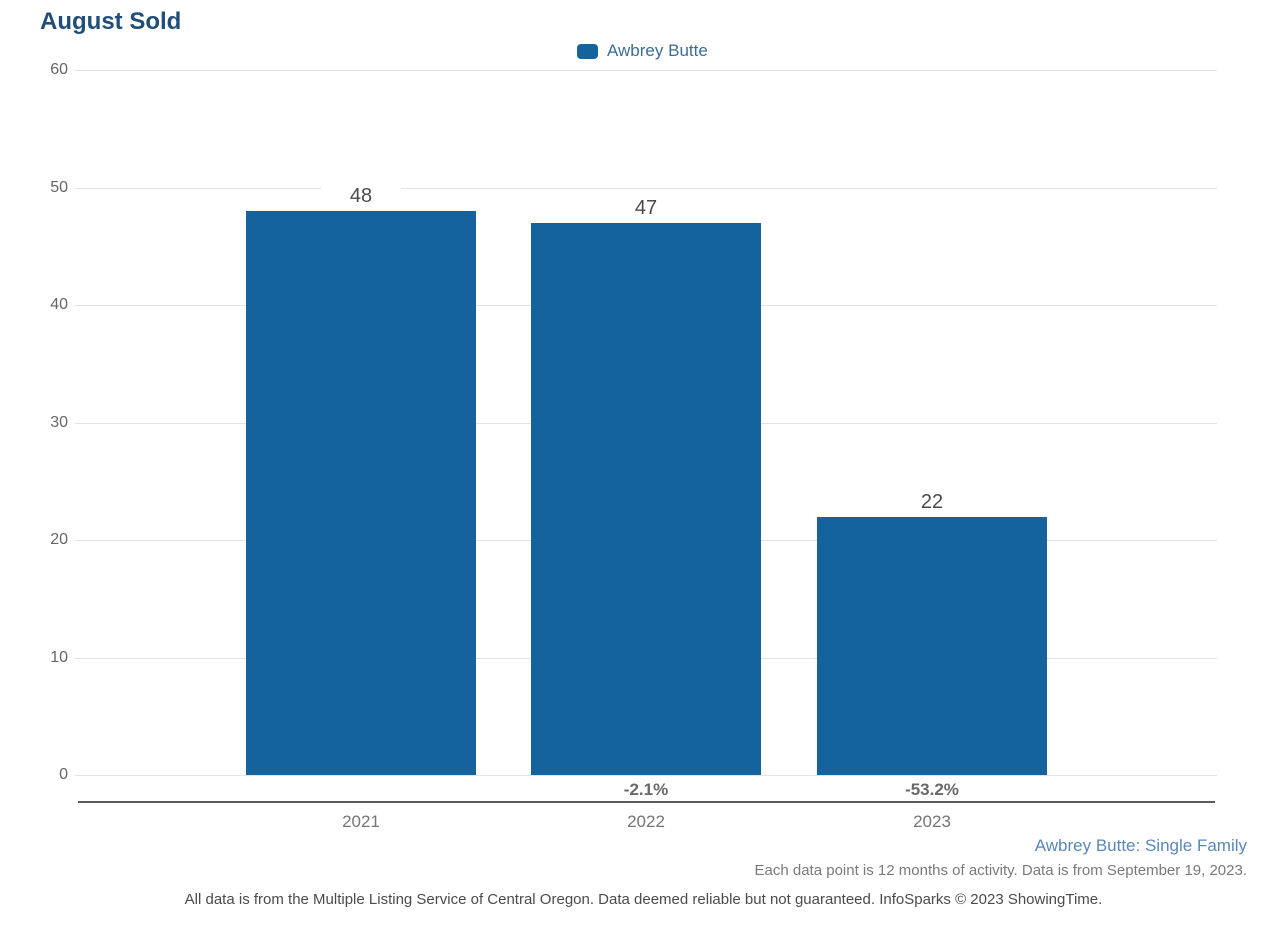 This screenshot has width=1287, height=937. I want to click on pct-change-label-2022: -2.1%, so click(646, 789).